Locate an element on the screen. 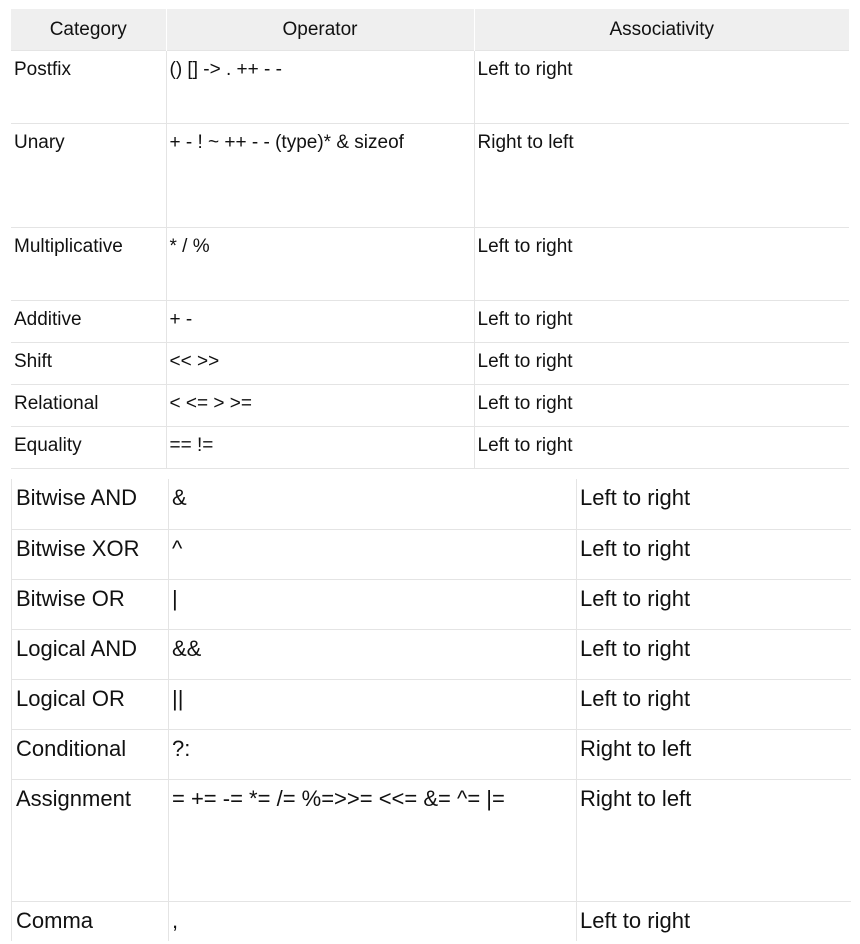  category-cell: Bitwise XOR is located at coordinates (90, 554).